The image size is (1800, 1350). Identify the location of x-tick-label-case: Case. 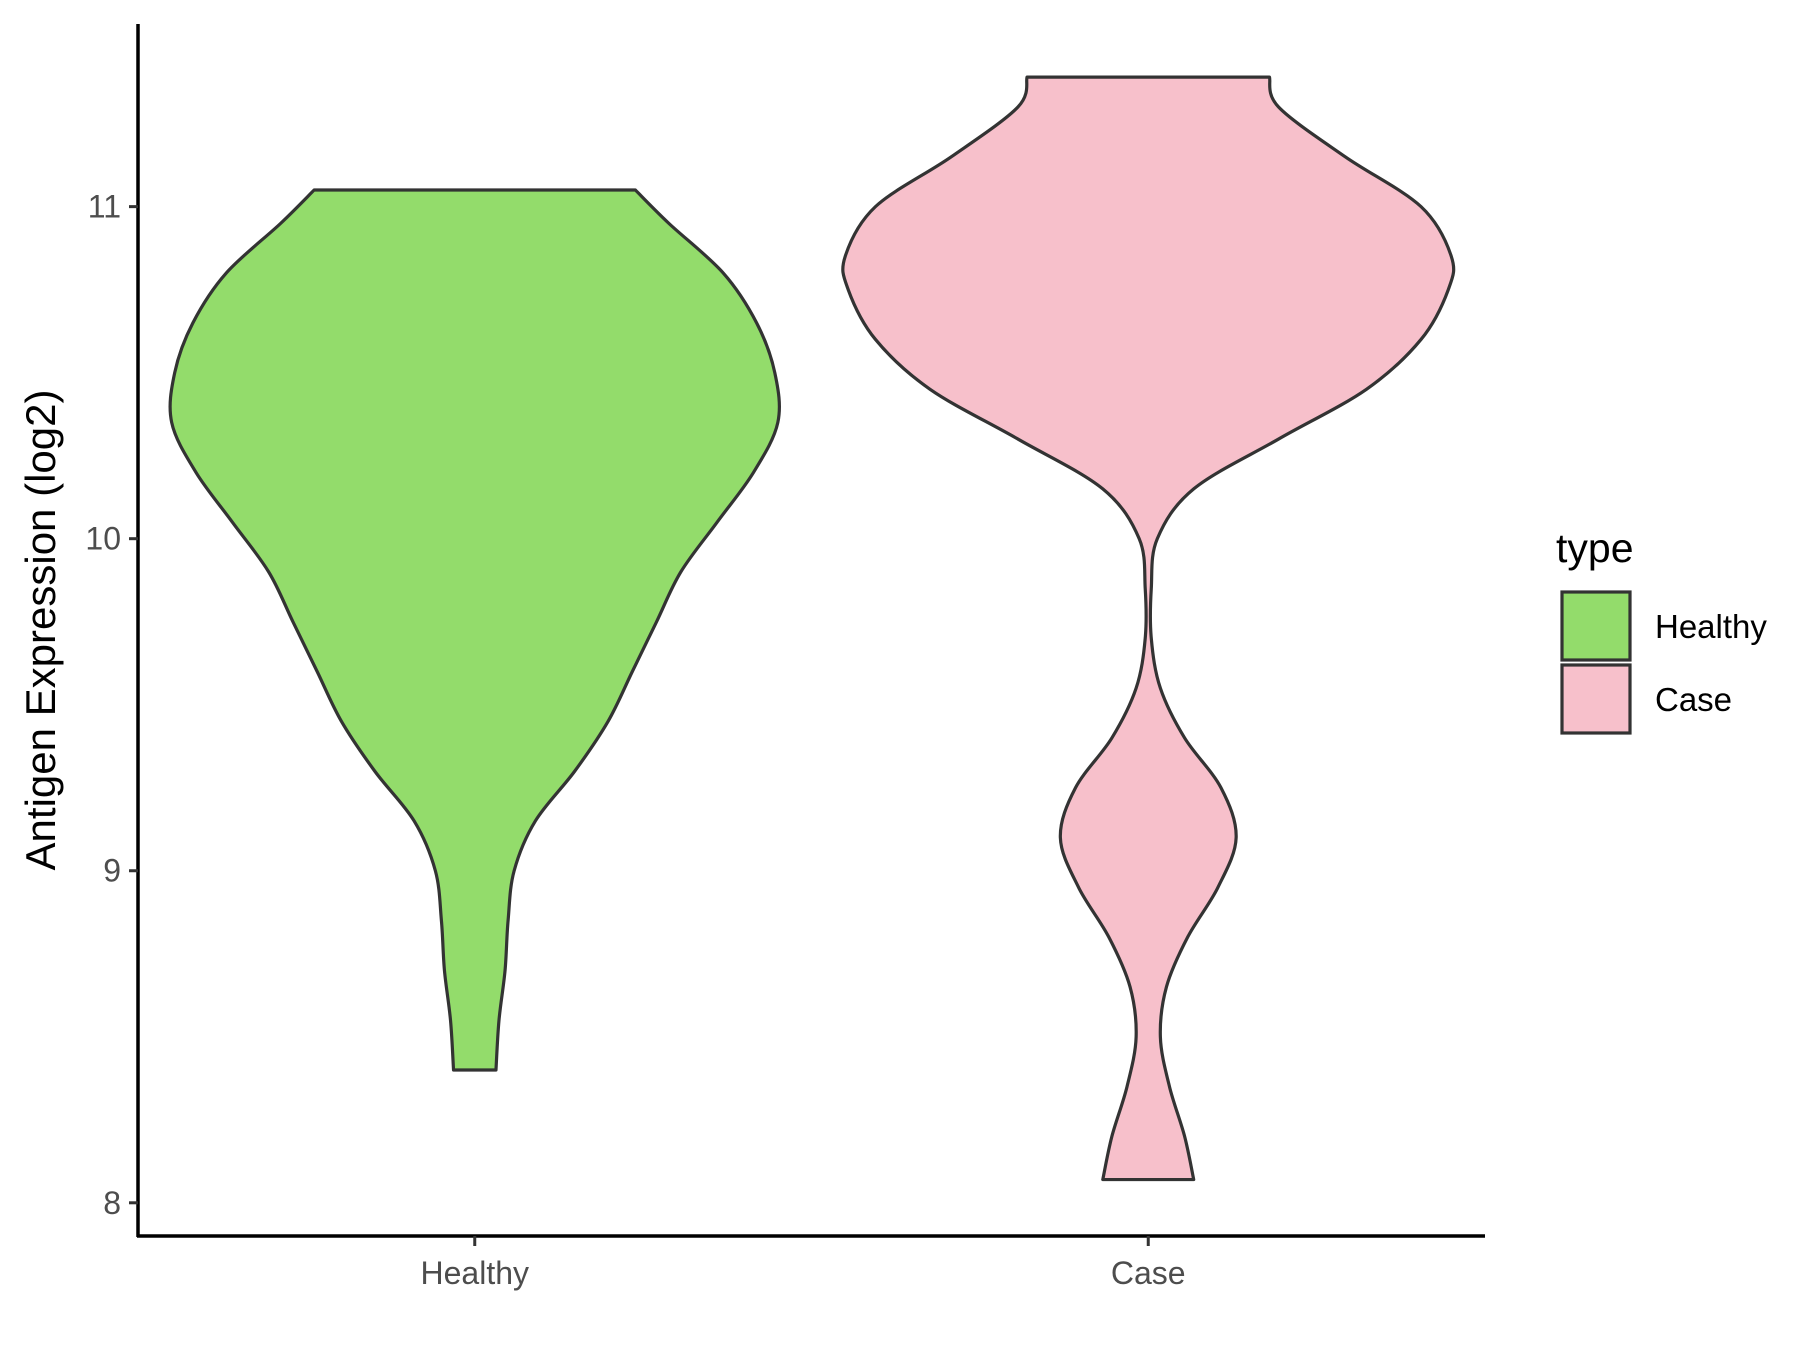
(1148, 1273).